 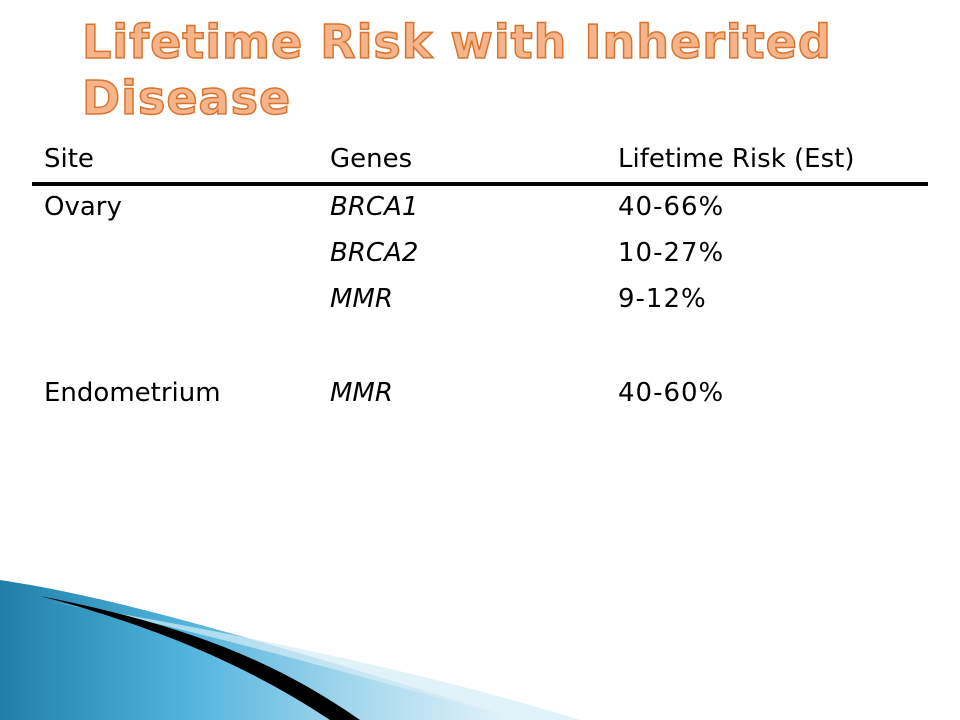 What do you see at coordinates (736, 159) in the screenshot?
I see `header-risk: Lifetime Risk (Est)` at bounding box center [736, 159].